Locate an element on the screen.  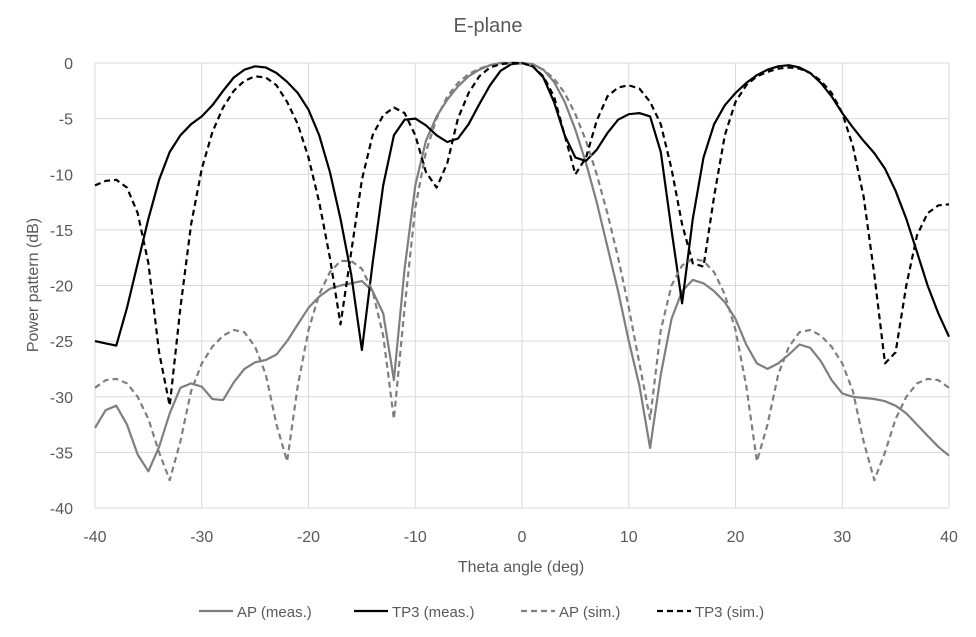
x-tick-label: -30 is located at coordinates (201, 537).